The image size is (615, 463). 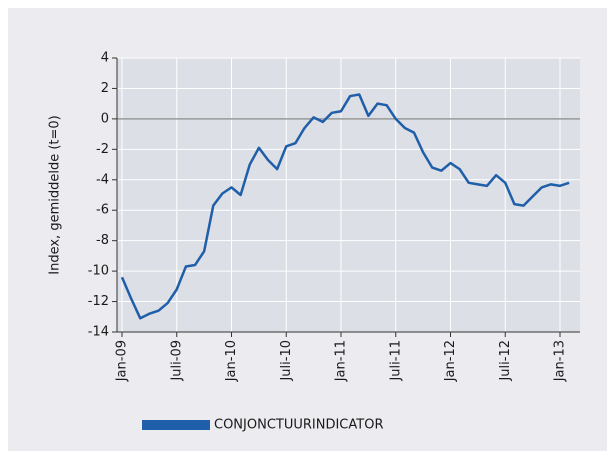 I want to click on y-tick-label: -4, so click(x=102, y=179).